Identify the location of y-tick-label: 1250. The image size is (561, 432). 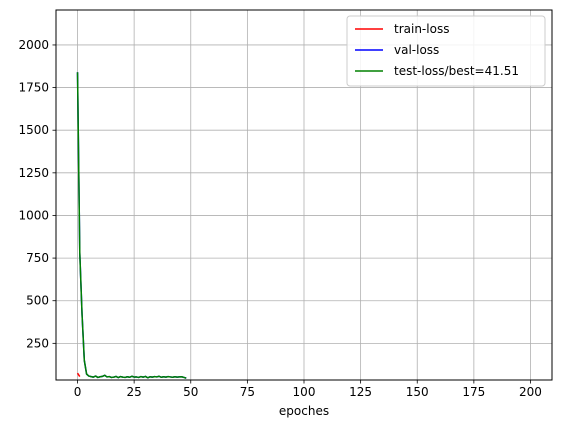
(33, 173).